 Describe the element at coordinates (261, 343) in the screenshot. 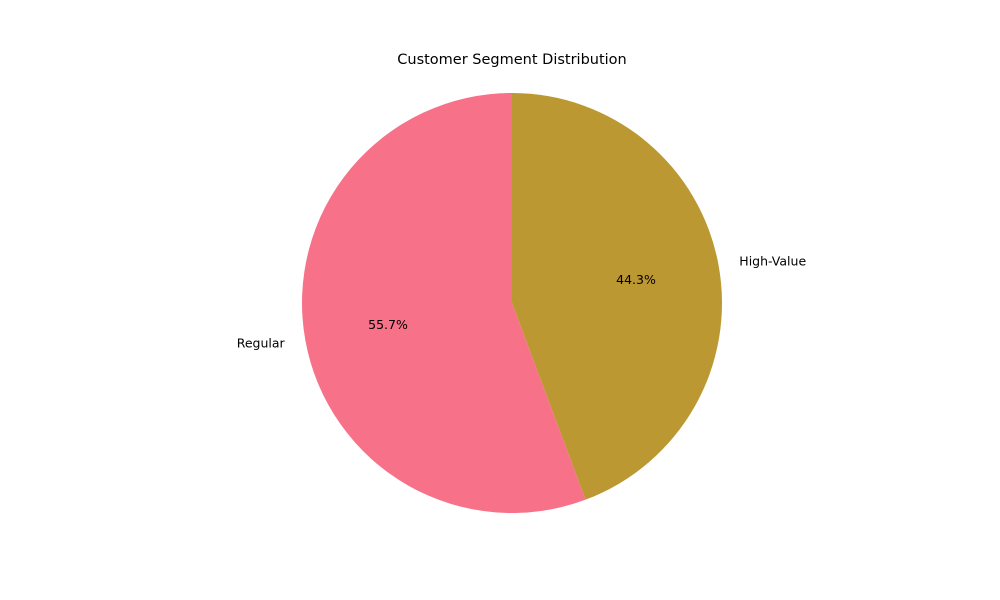

I see `slice-label-regular: Regular` at that location.